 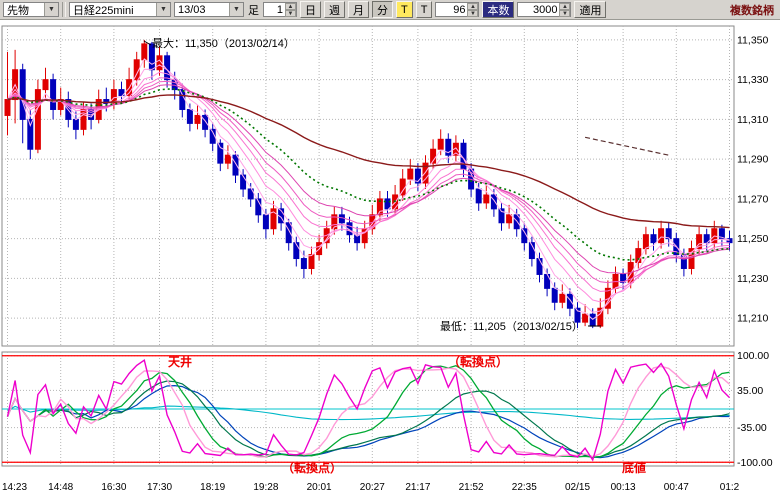 I want to click on period-week-button: 週, so click(x=334, y=9).